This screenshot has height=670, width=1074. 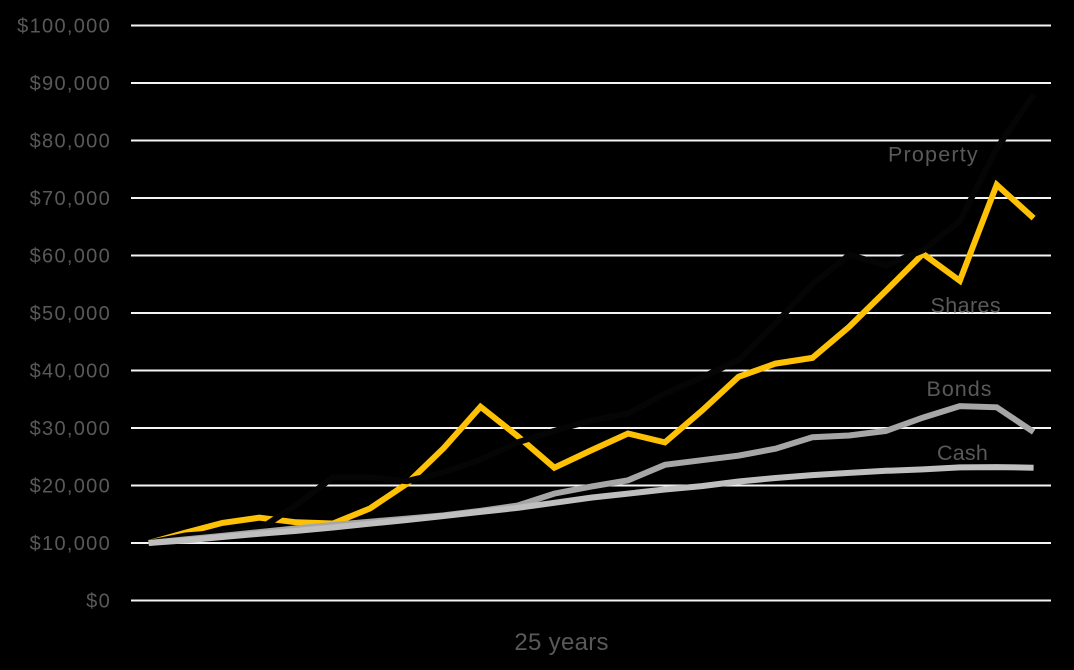 I want to click on svg-text: $0, so click(x=98, y=602).